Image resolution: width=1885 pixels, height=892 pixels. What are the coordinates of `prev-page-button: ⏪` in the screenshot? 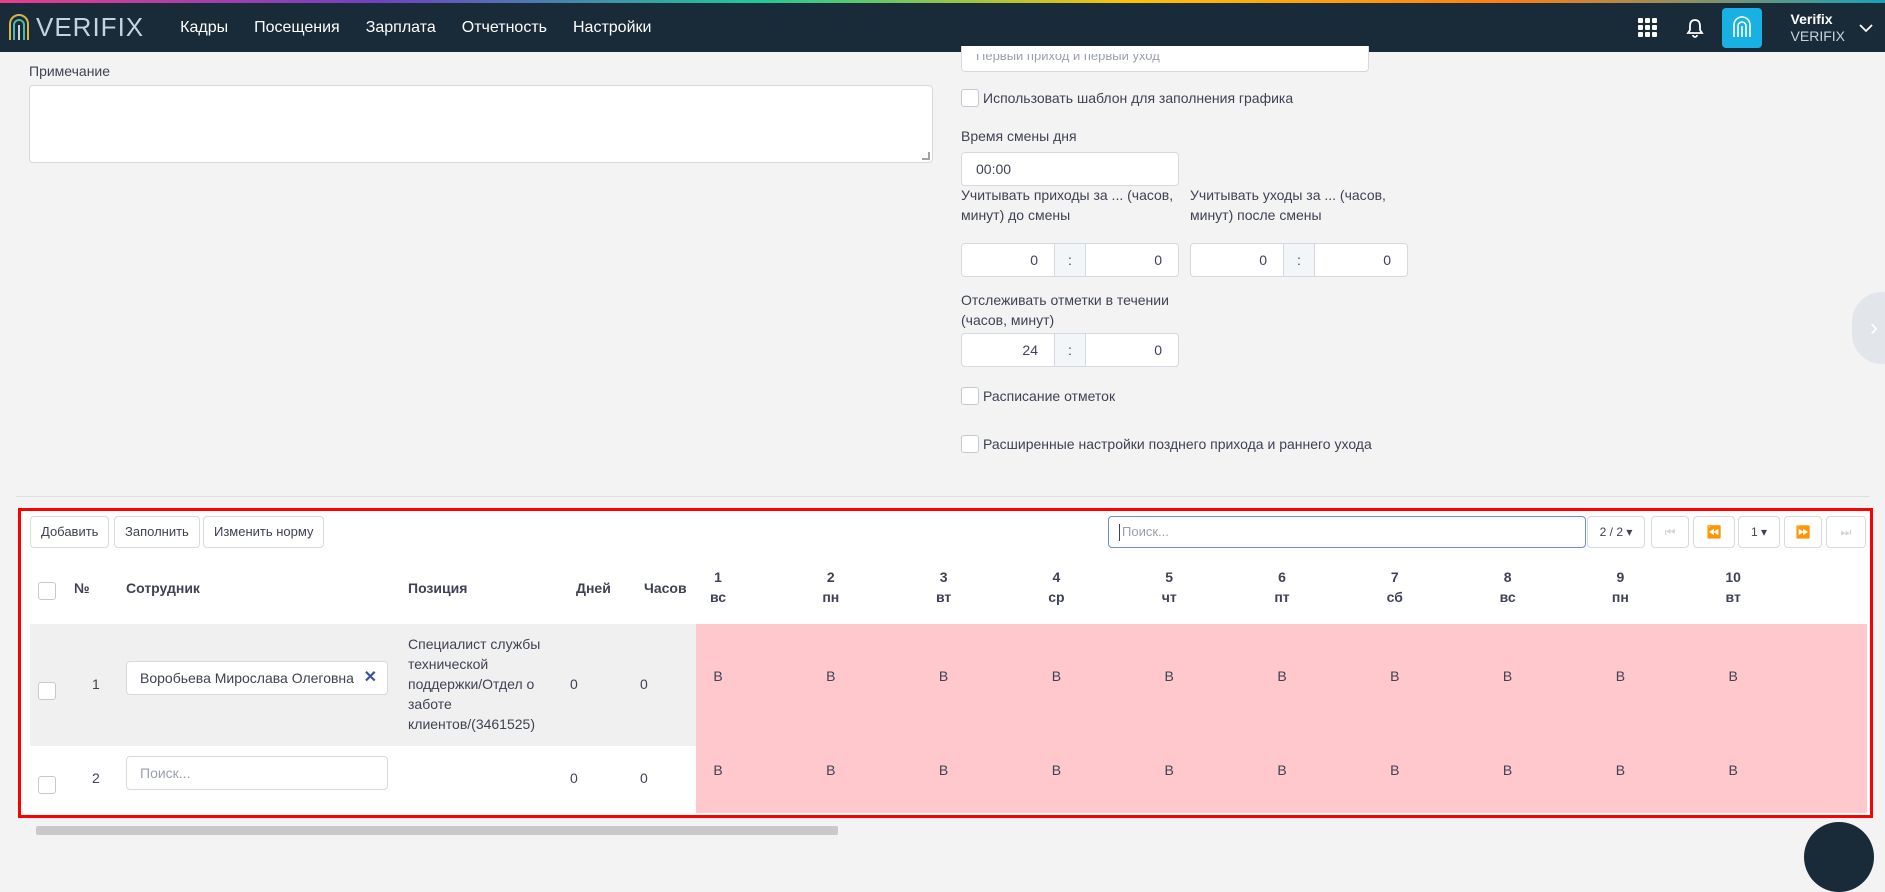 It's located at (1714, 532).